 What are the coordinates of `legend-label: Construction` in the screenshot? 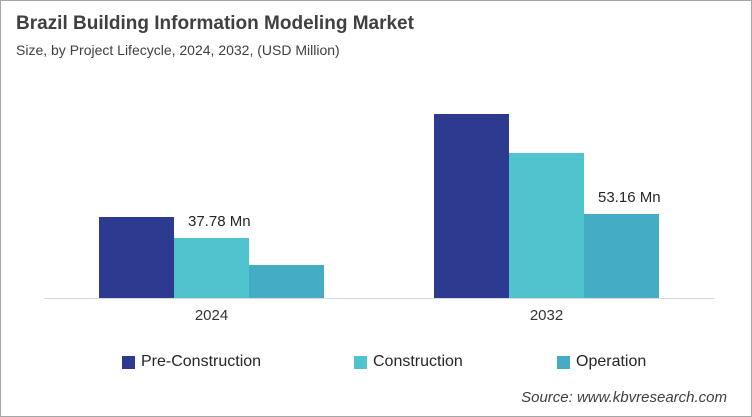 It's located at (418, 361).